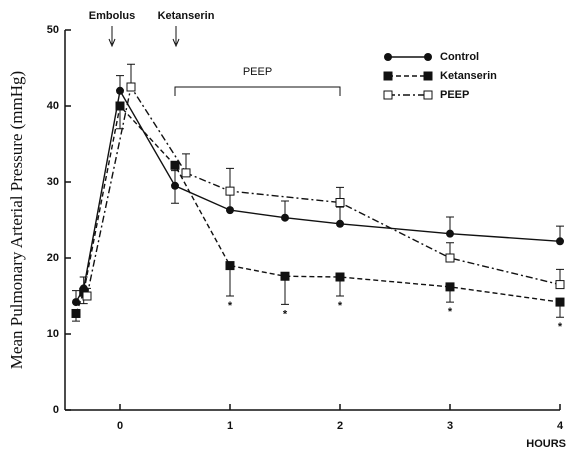 The width and height of the screenshot is (567, 453). What do you see at coordinates (450, 426) in the screenshot?
I see `x-tick-label: 3` at bounding box center [450, 426].